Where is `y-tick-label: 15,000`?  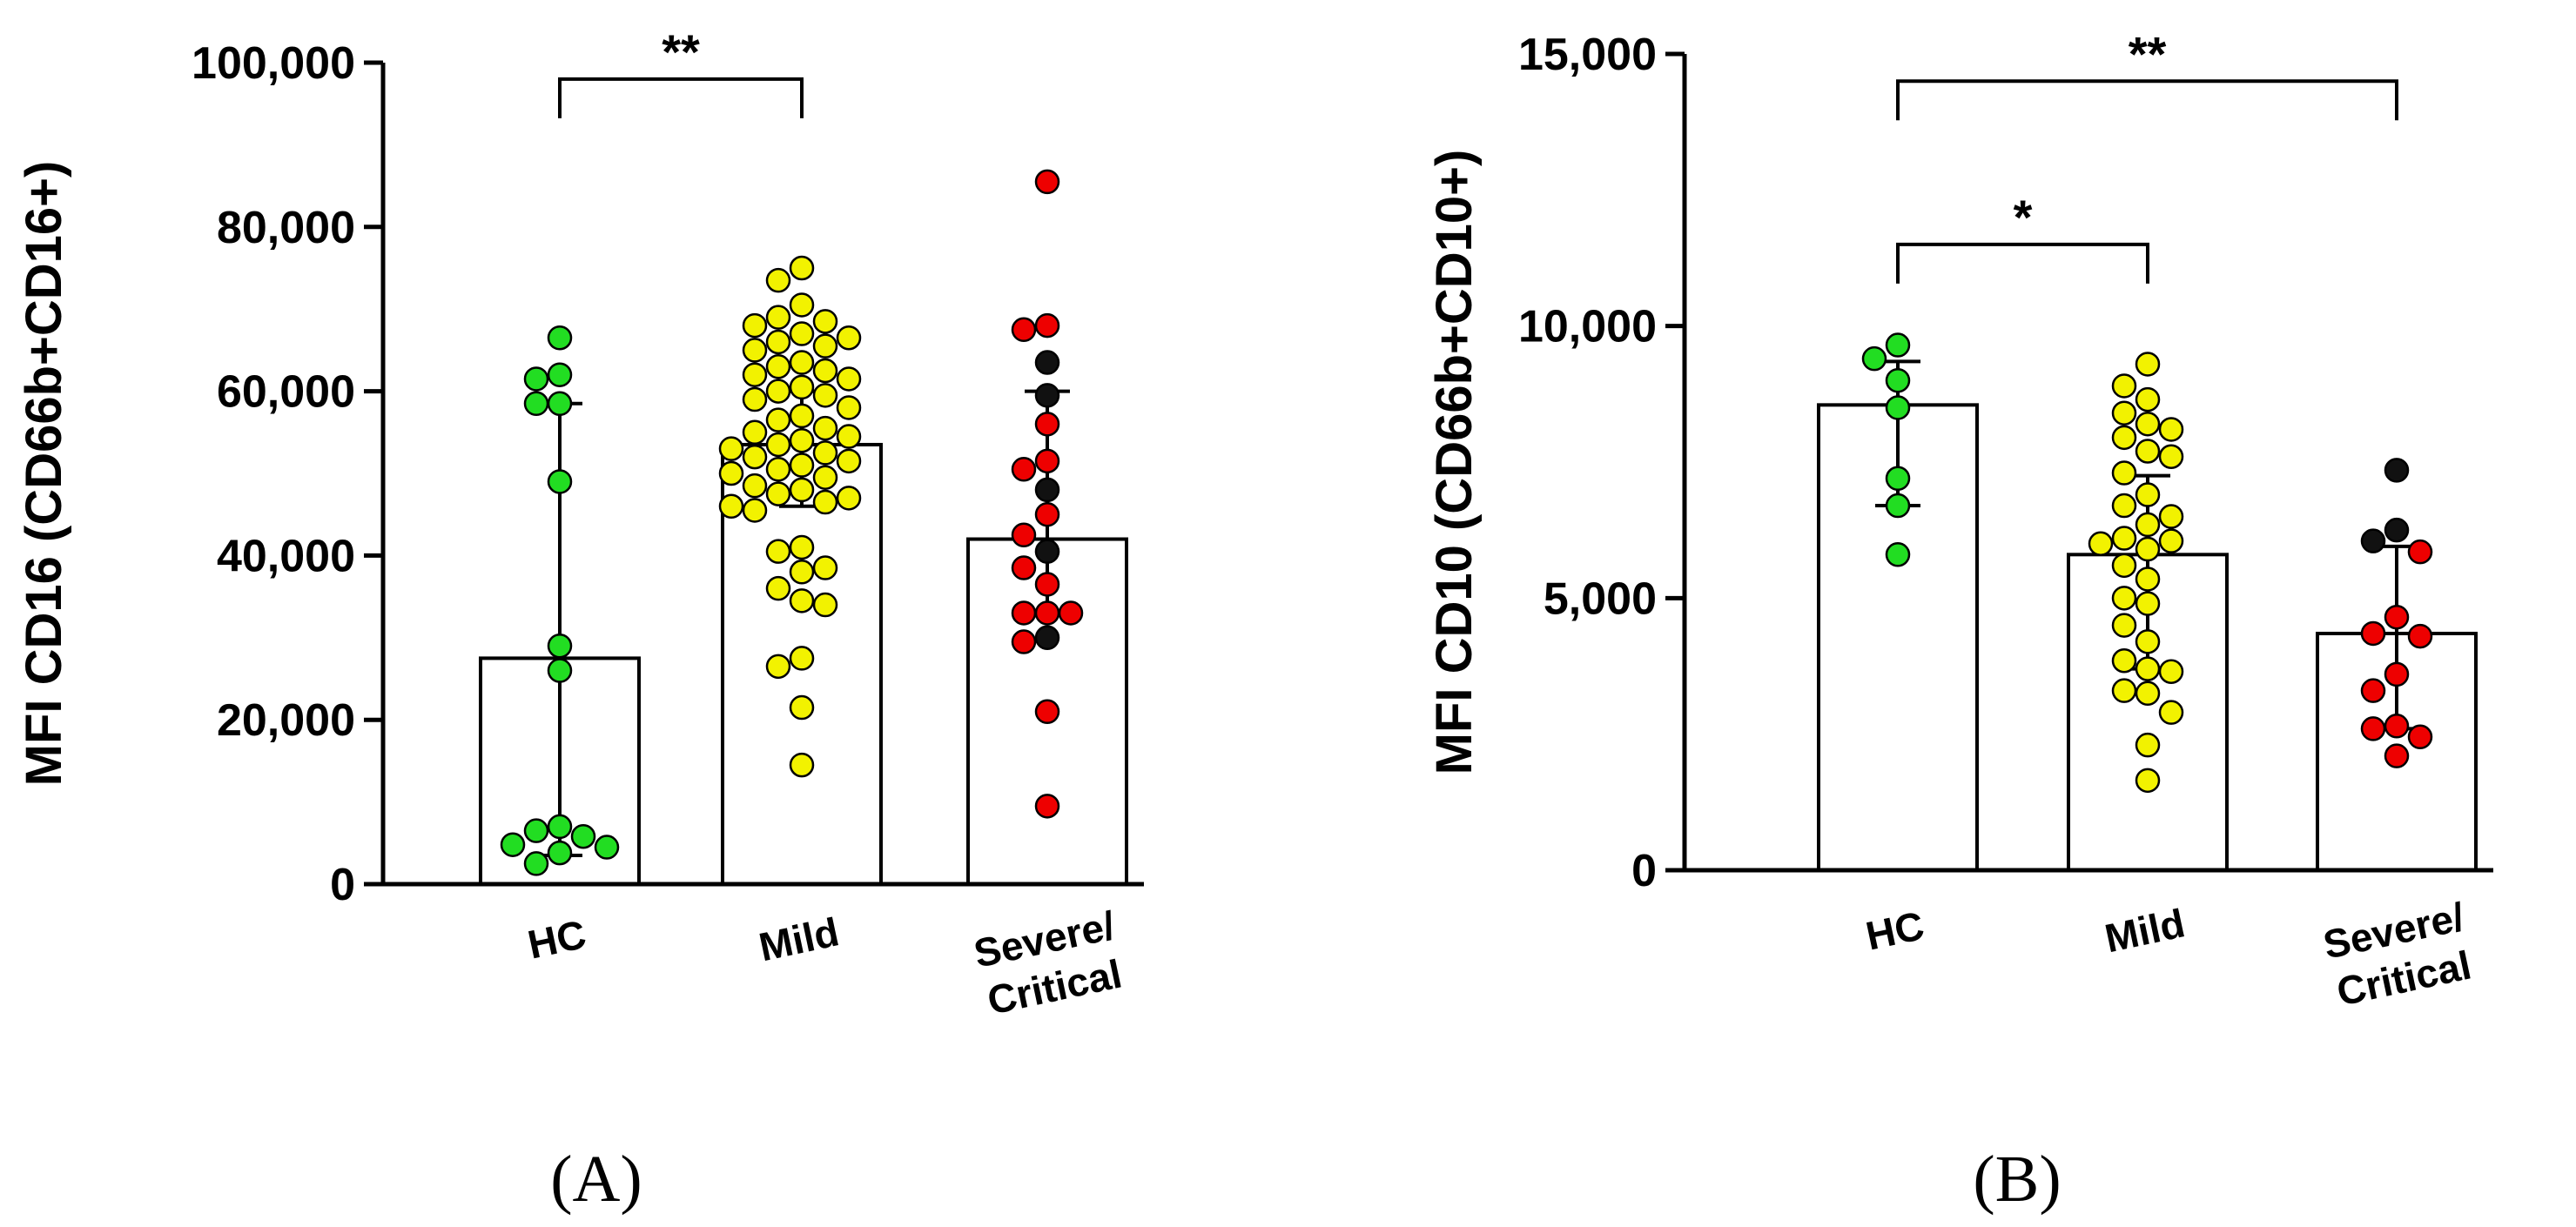
y-tick-label: 15,000 is located at coordinates (1587, 55).